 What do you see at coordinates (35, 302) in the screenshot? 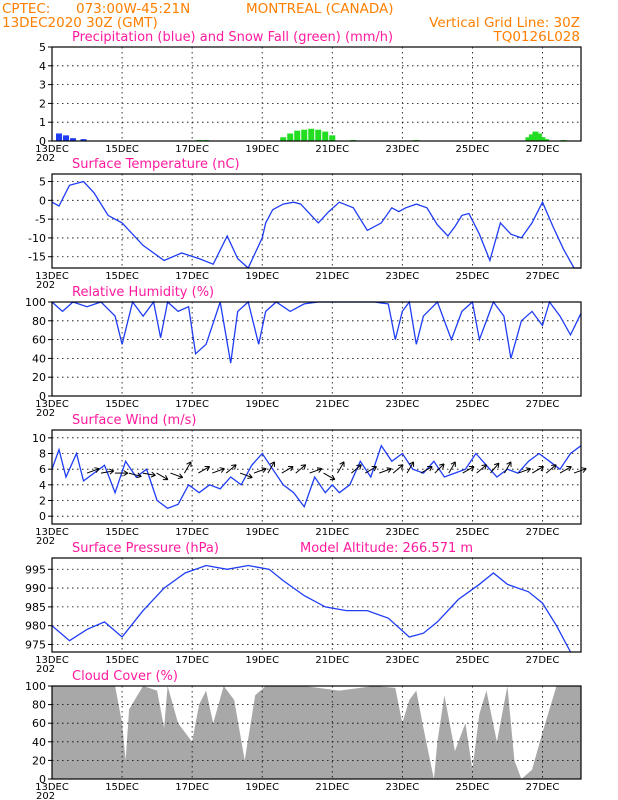
I see `y-tick-label-humidity-5: 100` at bounding box center [35, 302].